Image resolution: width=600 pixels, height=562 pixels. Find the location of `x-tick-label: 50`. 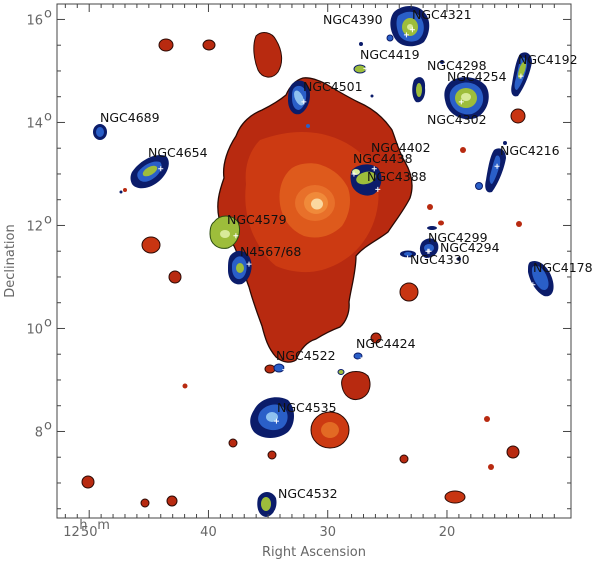

x-tick-label: 50 is located at coordinates (89, 532).